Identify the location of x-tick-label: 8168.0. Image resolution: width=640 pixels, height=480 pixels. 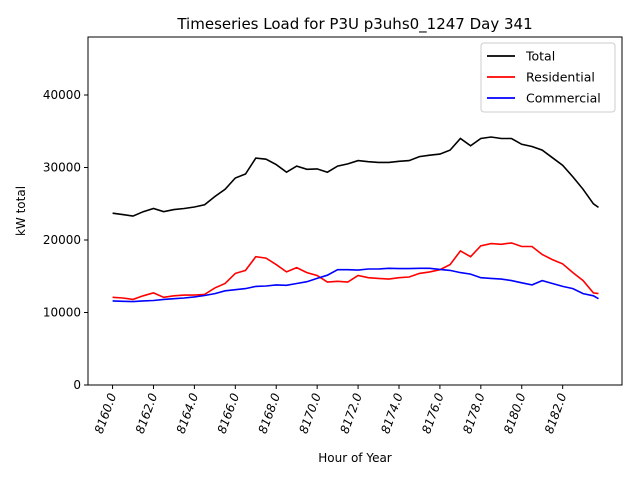
(270, 413).